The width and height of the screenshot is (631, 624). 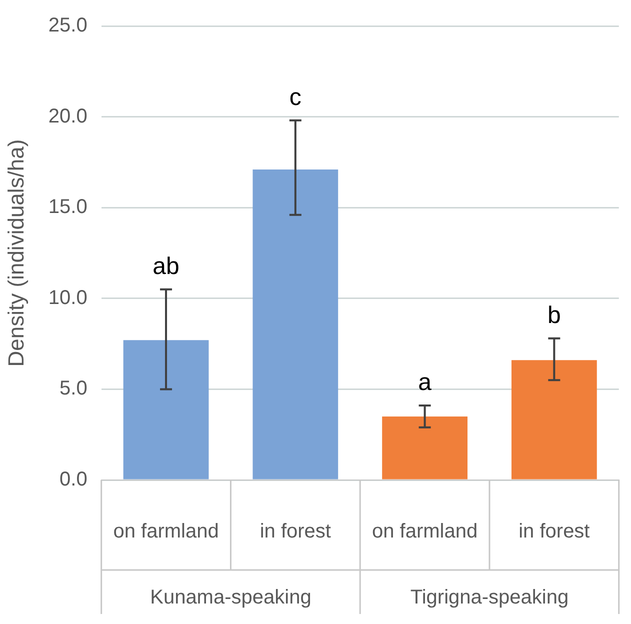 I want to click on text: Tigrigna-speaking, so click(x=489, y=597).